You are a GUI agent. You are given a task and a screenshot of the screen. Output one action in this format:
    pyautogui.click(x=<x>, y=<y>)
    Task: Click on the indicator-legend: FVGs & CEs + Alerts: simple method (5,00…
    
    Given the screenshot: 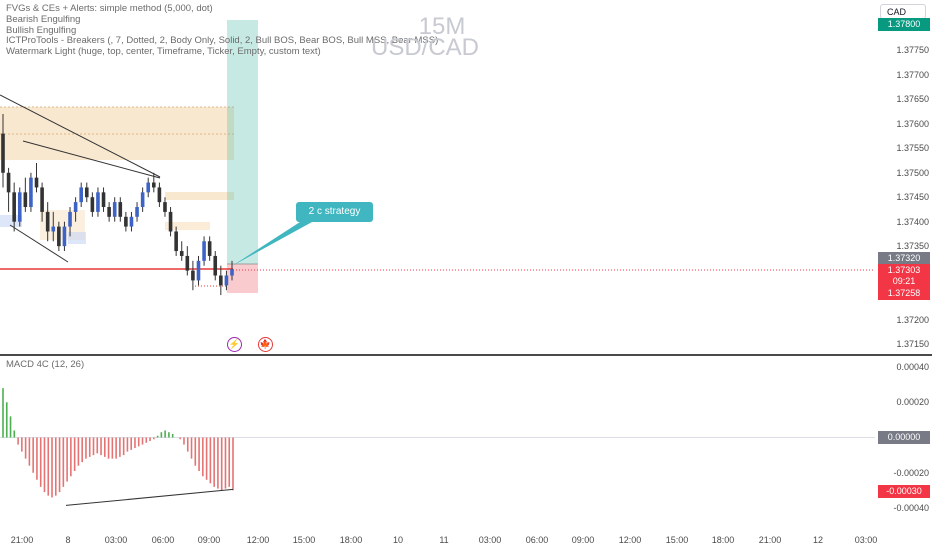 What is the action you would take?
    pyautogui.click(x=222, y=30)
    